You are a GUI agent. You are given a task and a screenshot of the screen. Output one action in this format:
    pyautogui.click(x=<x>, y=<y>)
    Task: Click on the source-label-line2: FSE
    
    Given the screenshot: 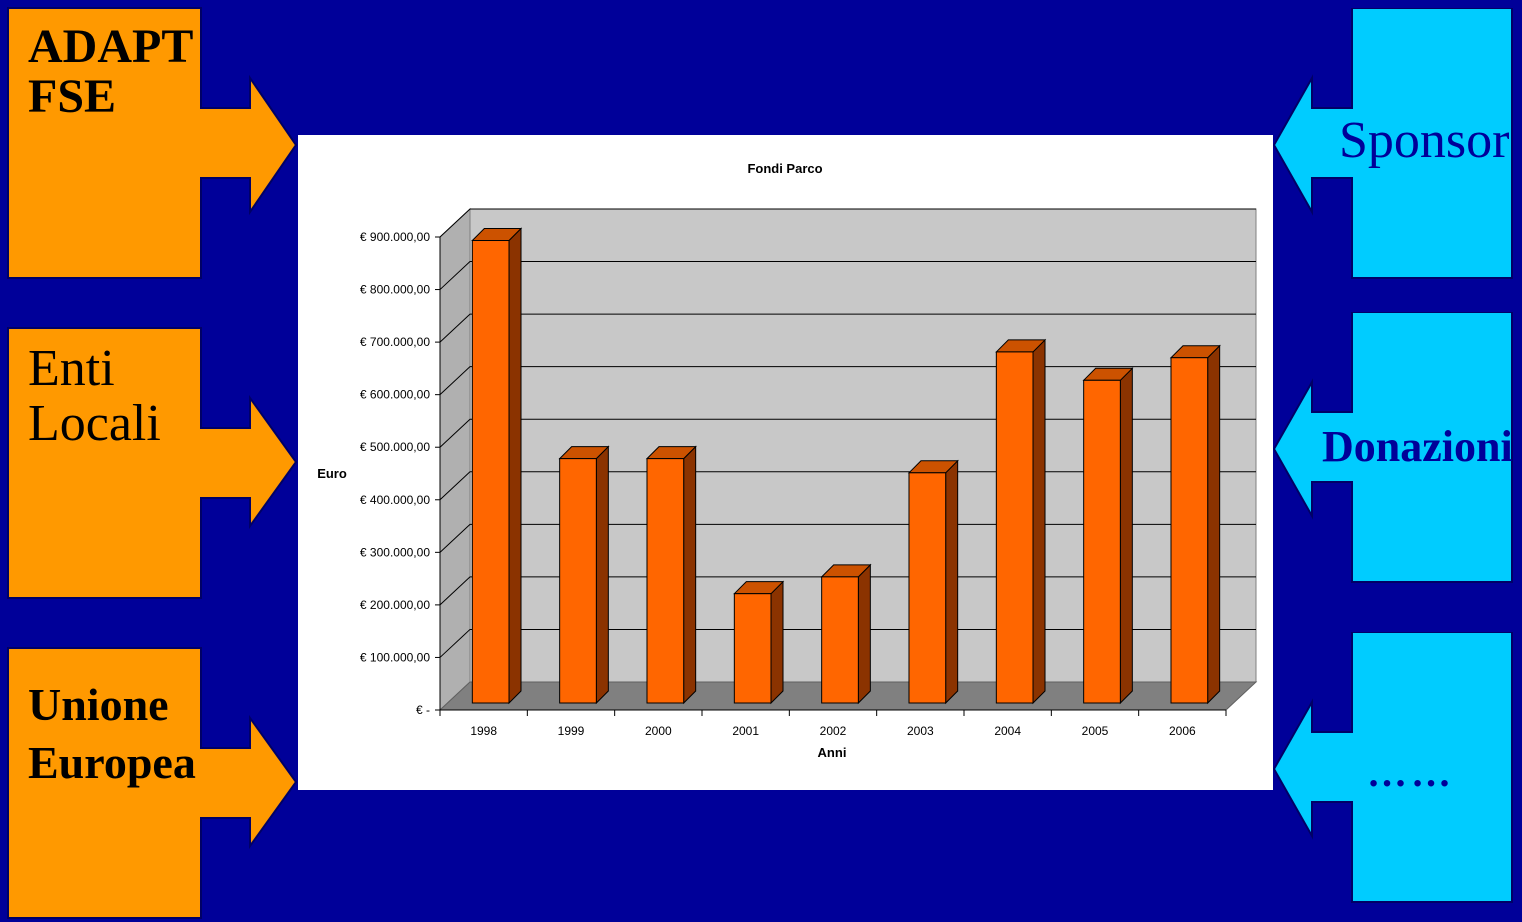 What is the action you would take?
    pyautogui.click(x=72, y=97)
    